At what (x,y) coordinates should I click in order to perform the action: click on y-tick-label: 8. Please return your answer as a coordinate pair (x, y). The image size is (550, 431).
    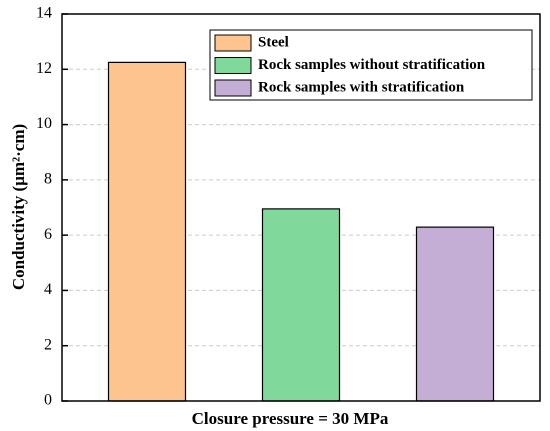
    Looking at the image, I should click on (48, 179).